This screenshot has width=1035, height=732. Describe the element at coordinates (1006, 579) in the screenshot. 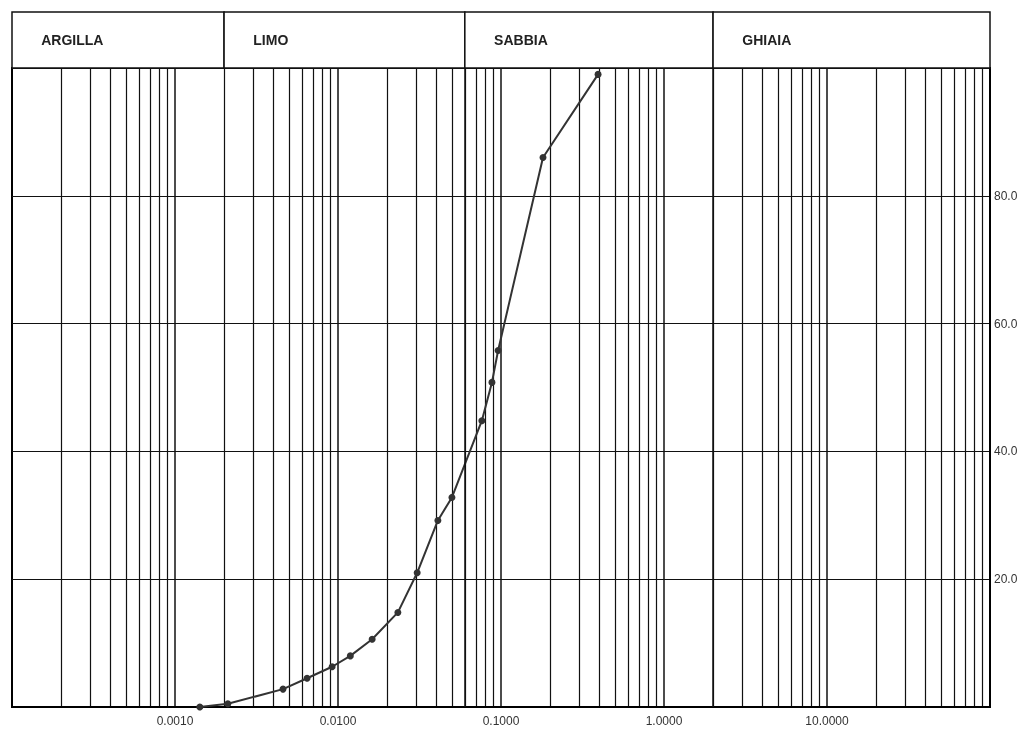

I see `y-tick-label: 20.0` at that location.